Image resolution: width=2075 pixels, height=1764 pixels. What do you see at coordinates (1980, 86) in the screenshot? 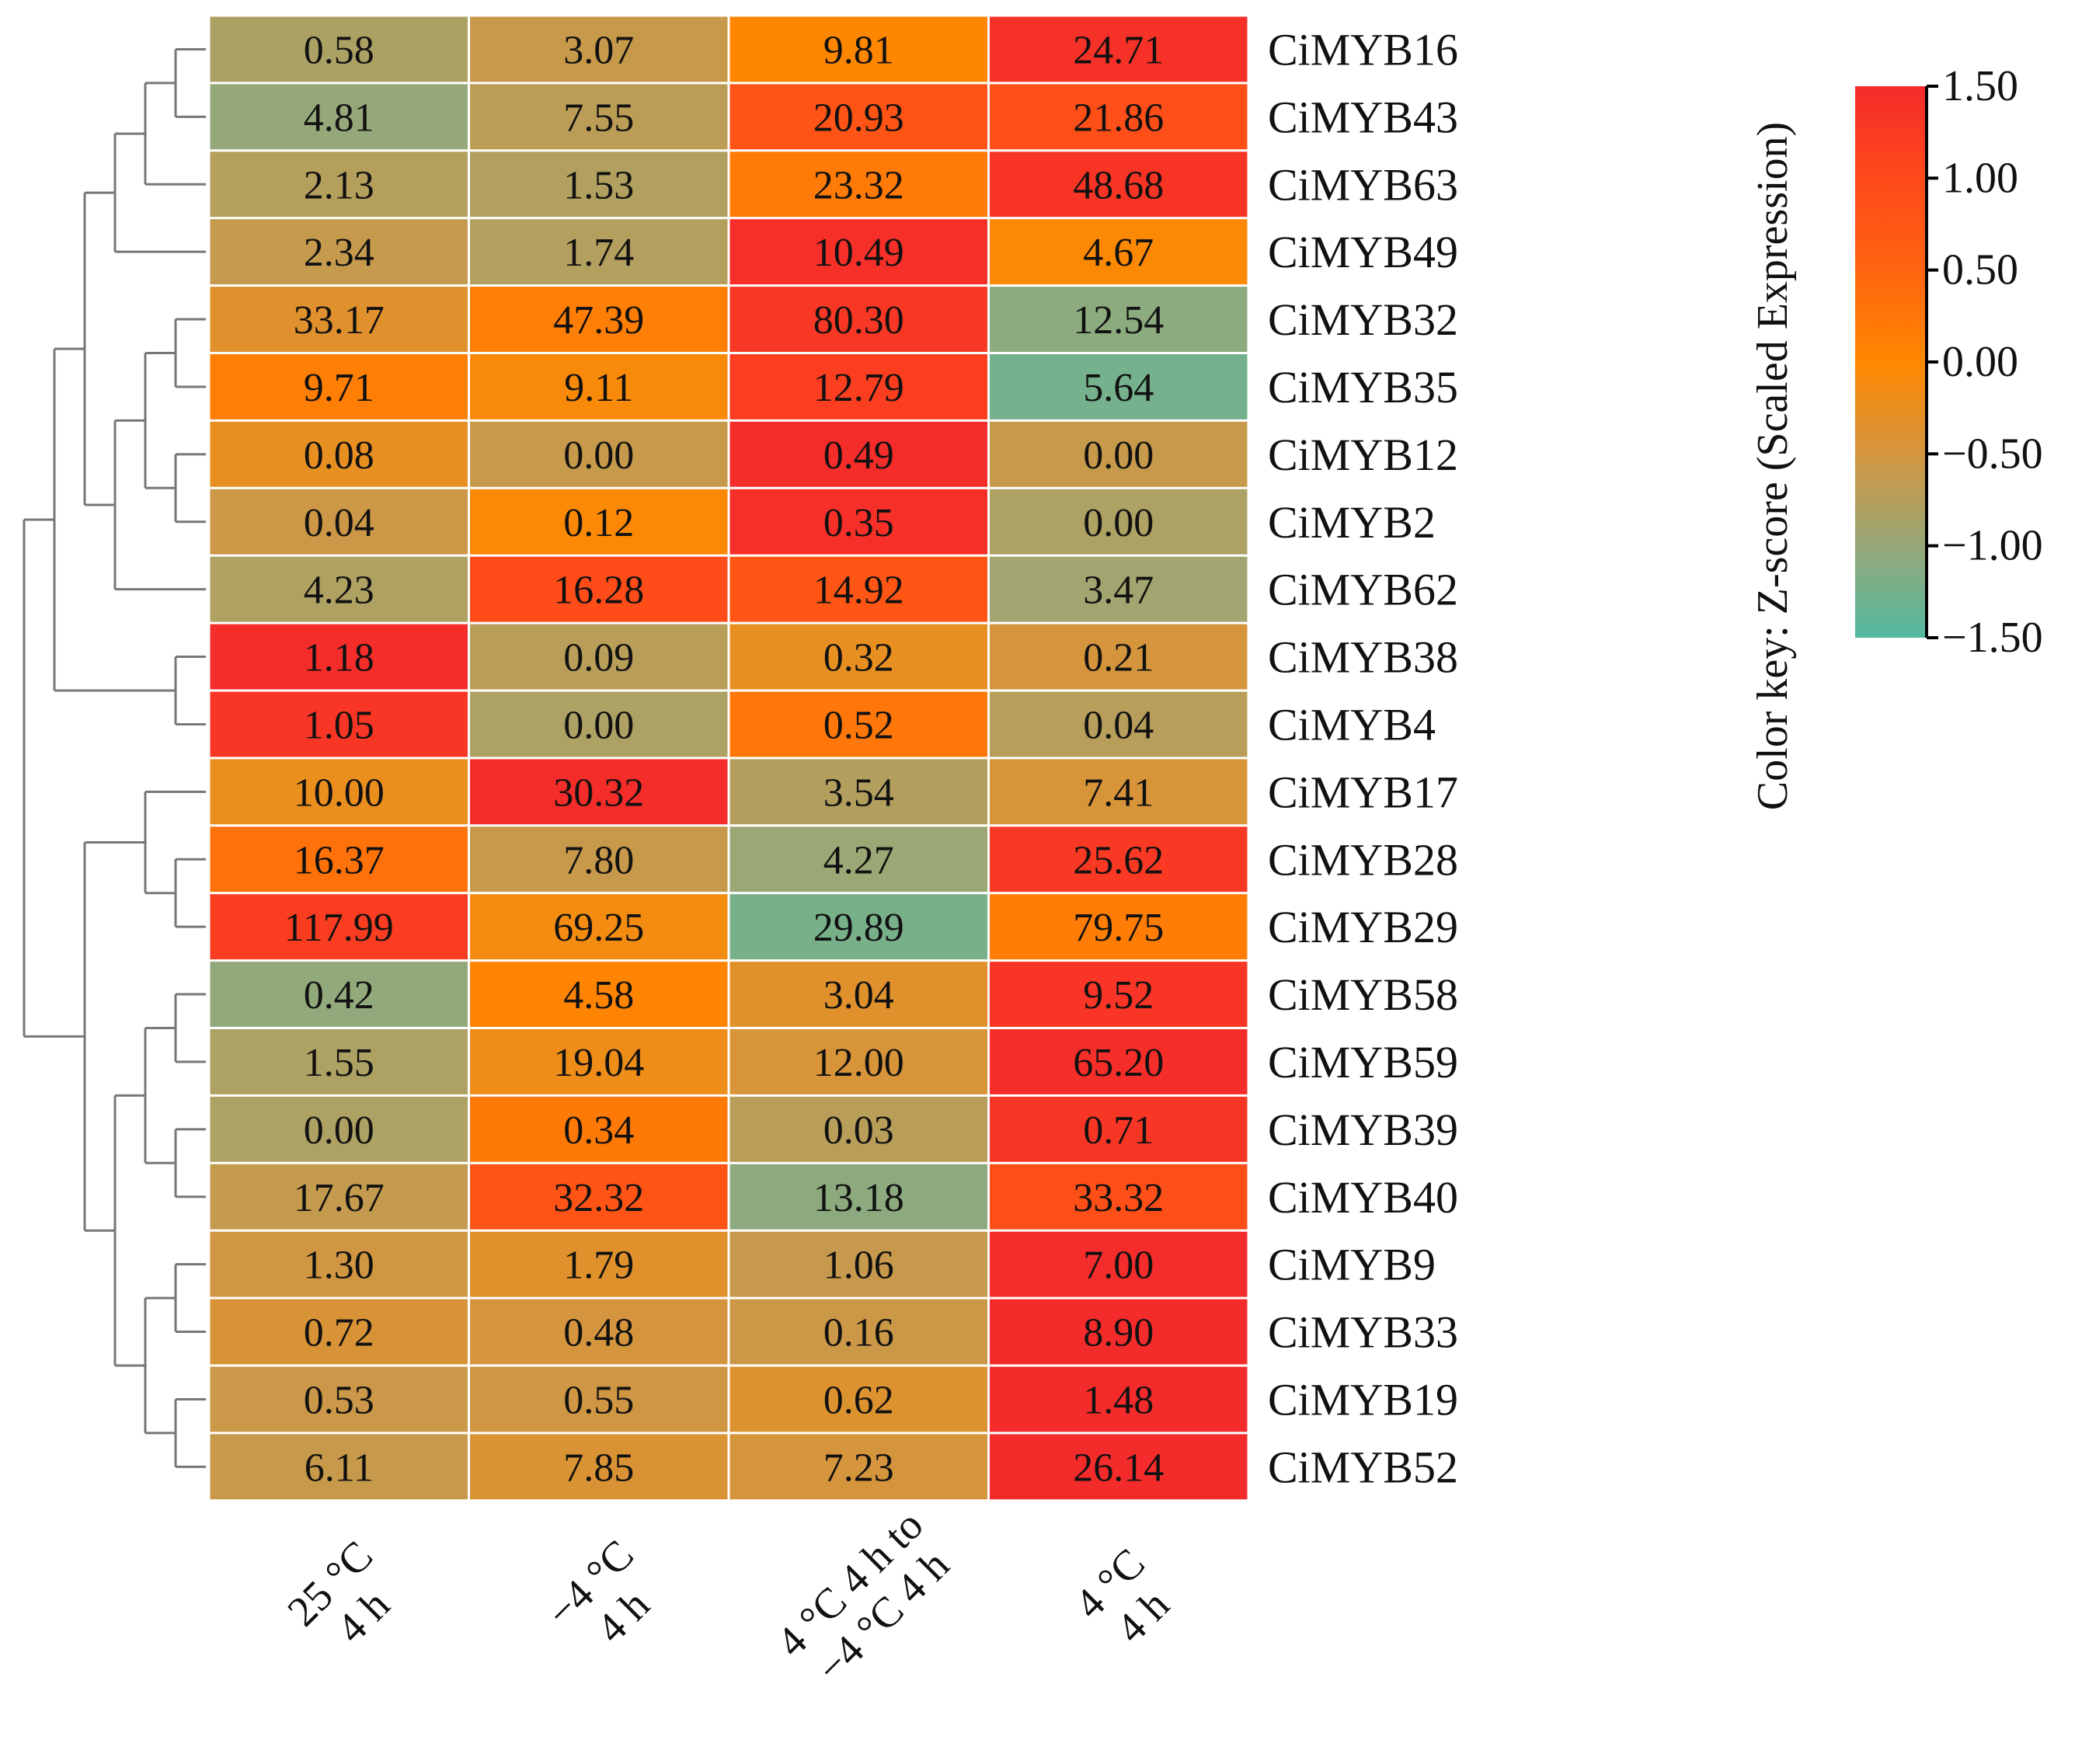
I see `colorbar-tick-label: 1.50` at bounding box center [1980, 86].